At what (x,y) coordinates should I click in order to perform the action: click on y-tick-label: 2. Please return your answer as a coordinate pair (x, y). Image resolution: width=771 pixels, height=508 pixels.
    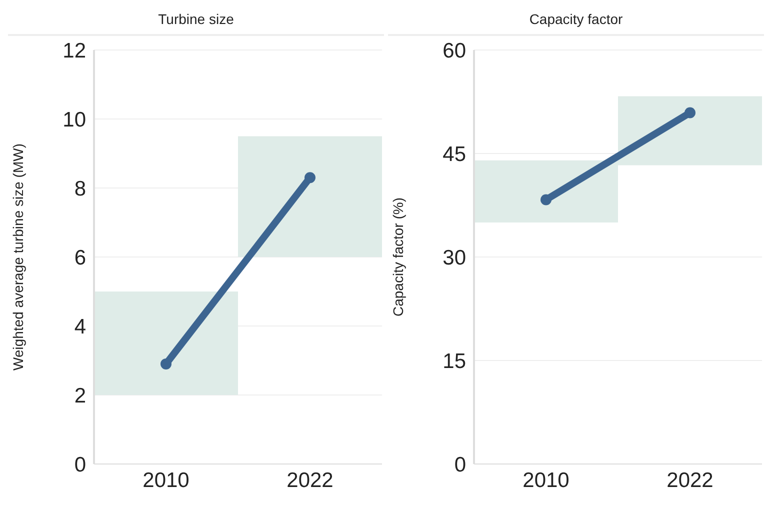
    Looking at the image, I should click on (80, 396).